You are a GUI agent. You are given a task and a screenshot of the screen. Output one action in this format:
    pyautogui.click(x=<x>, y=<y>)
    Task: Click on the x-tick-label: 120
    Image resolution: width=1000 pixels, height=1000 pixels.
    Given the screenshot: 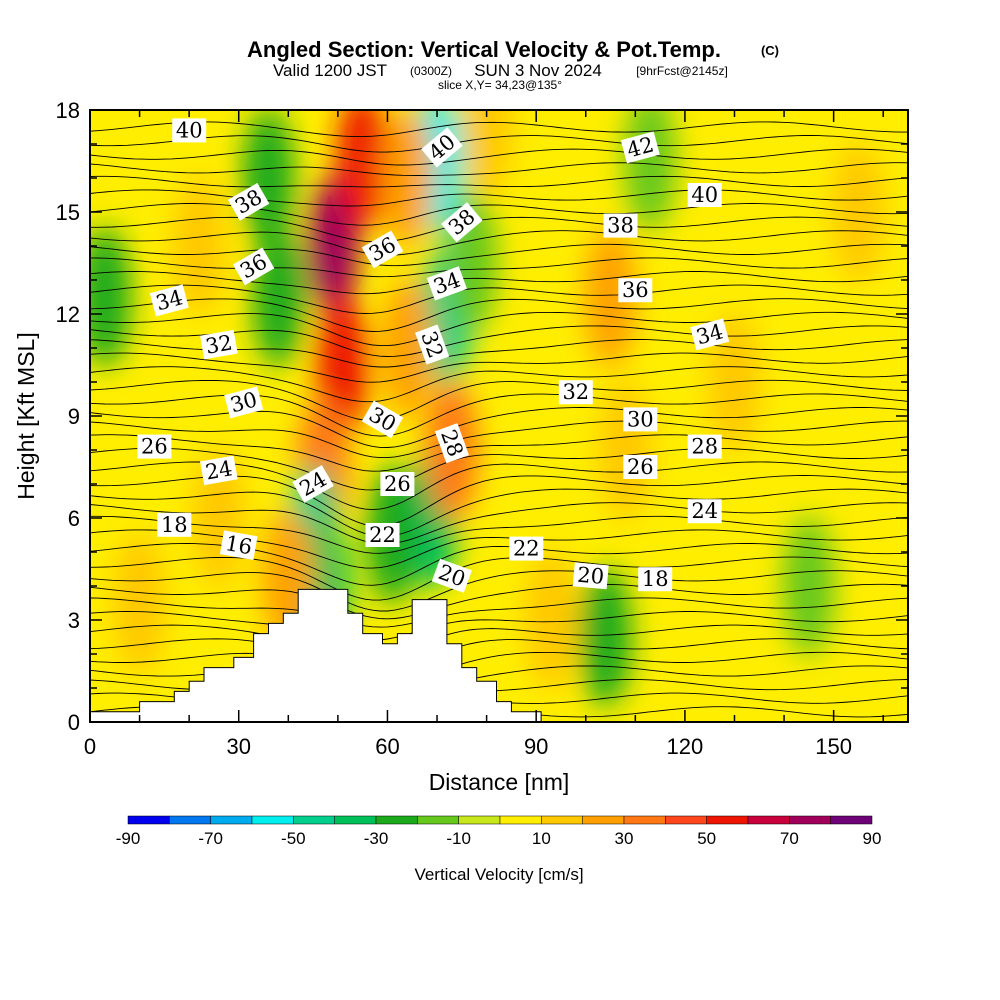 What is the action you would take?
    pyautogui.click(x=685, y=746)
    